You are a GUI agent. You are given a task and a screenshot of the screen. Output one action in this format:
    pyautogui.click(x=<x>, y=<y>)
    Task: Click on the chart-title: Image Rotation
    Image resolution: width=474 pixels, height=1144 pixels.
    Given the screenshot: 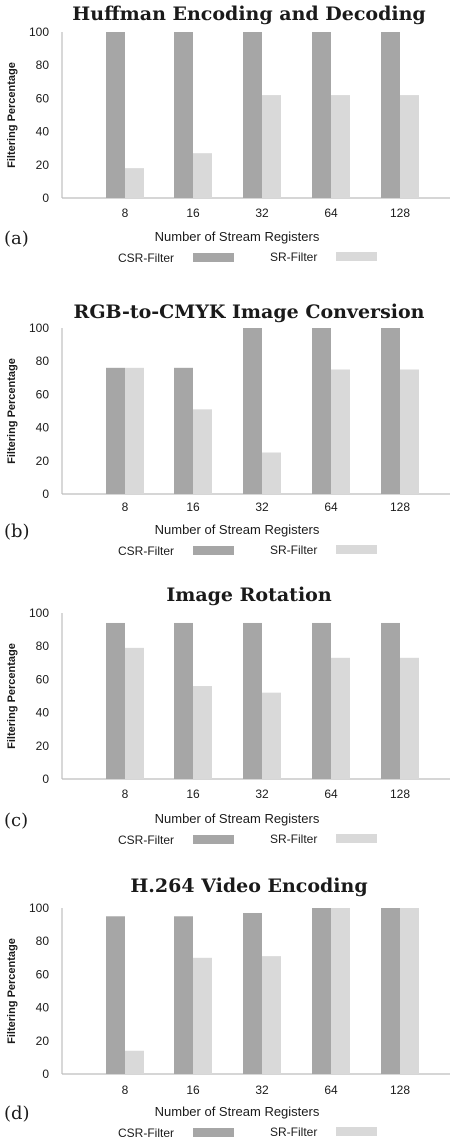 What is the action you would take?
    pyautogui.click(x=249, y=595)
    